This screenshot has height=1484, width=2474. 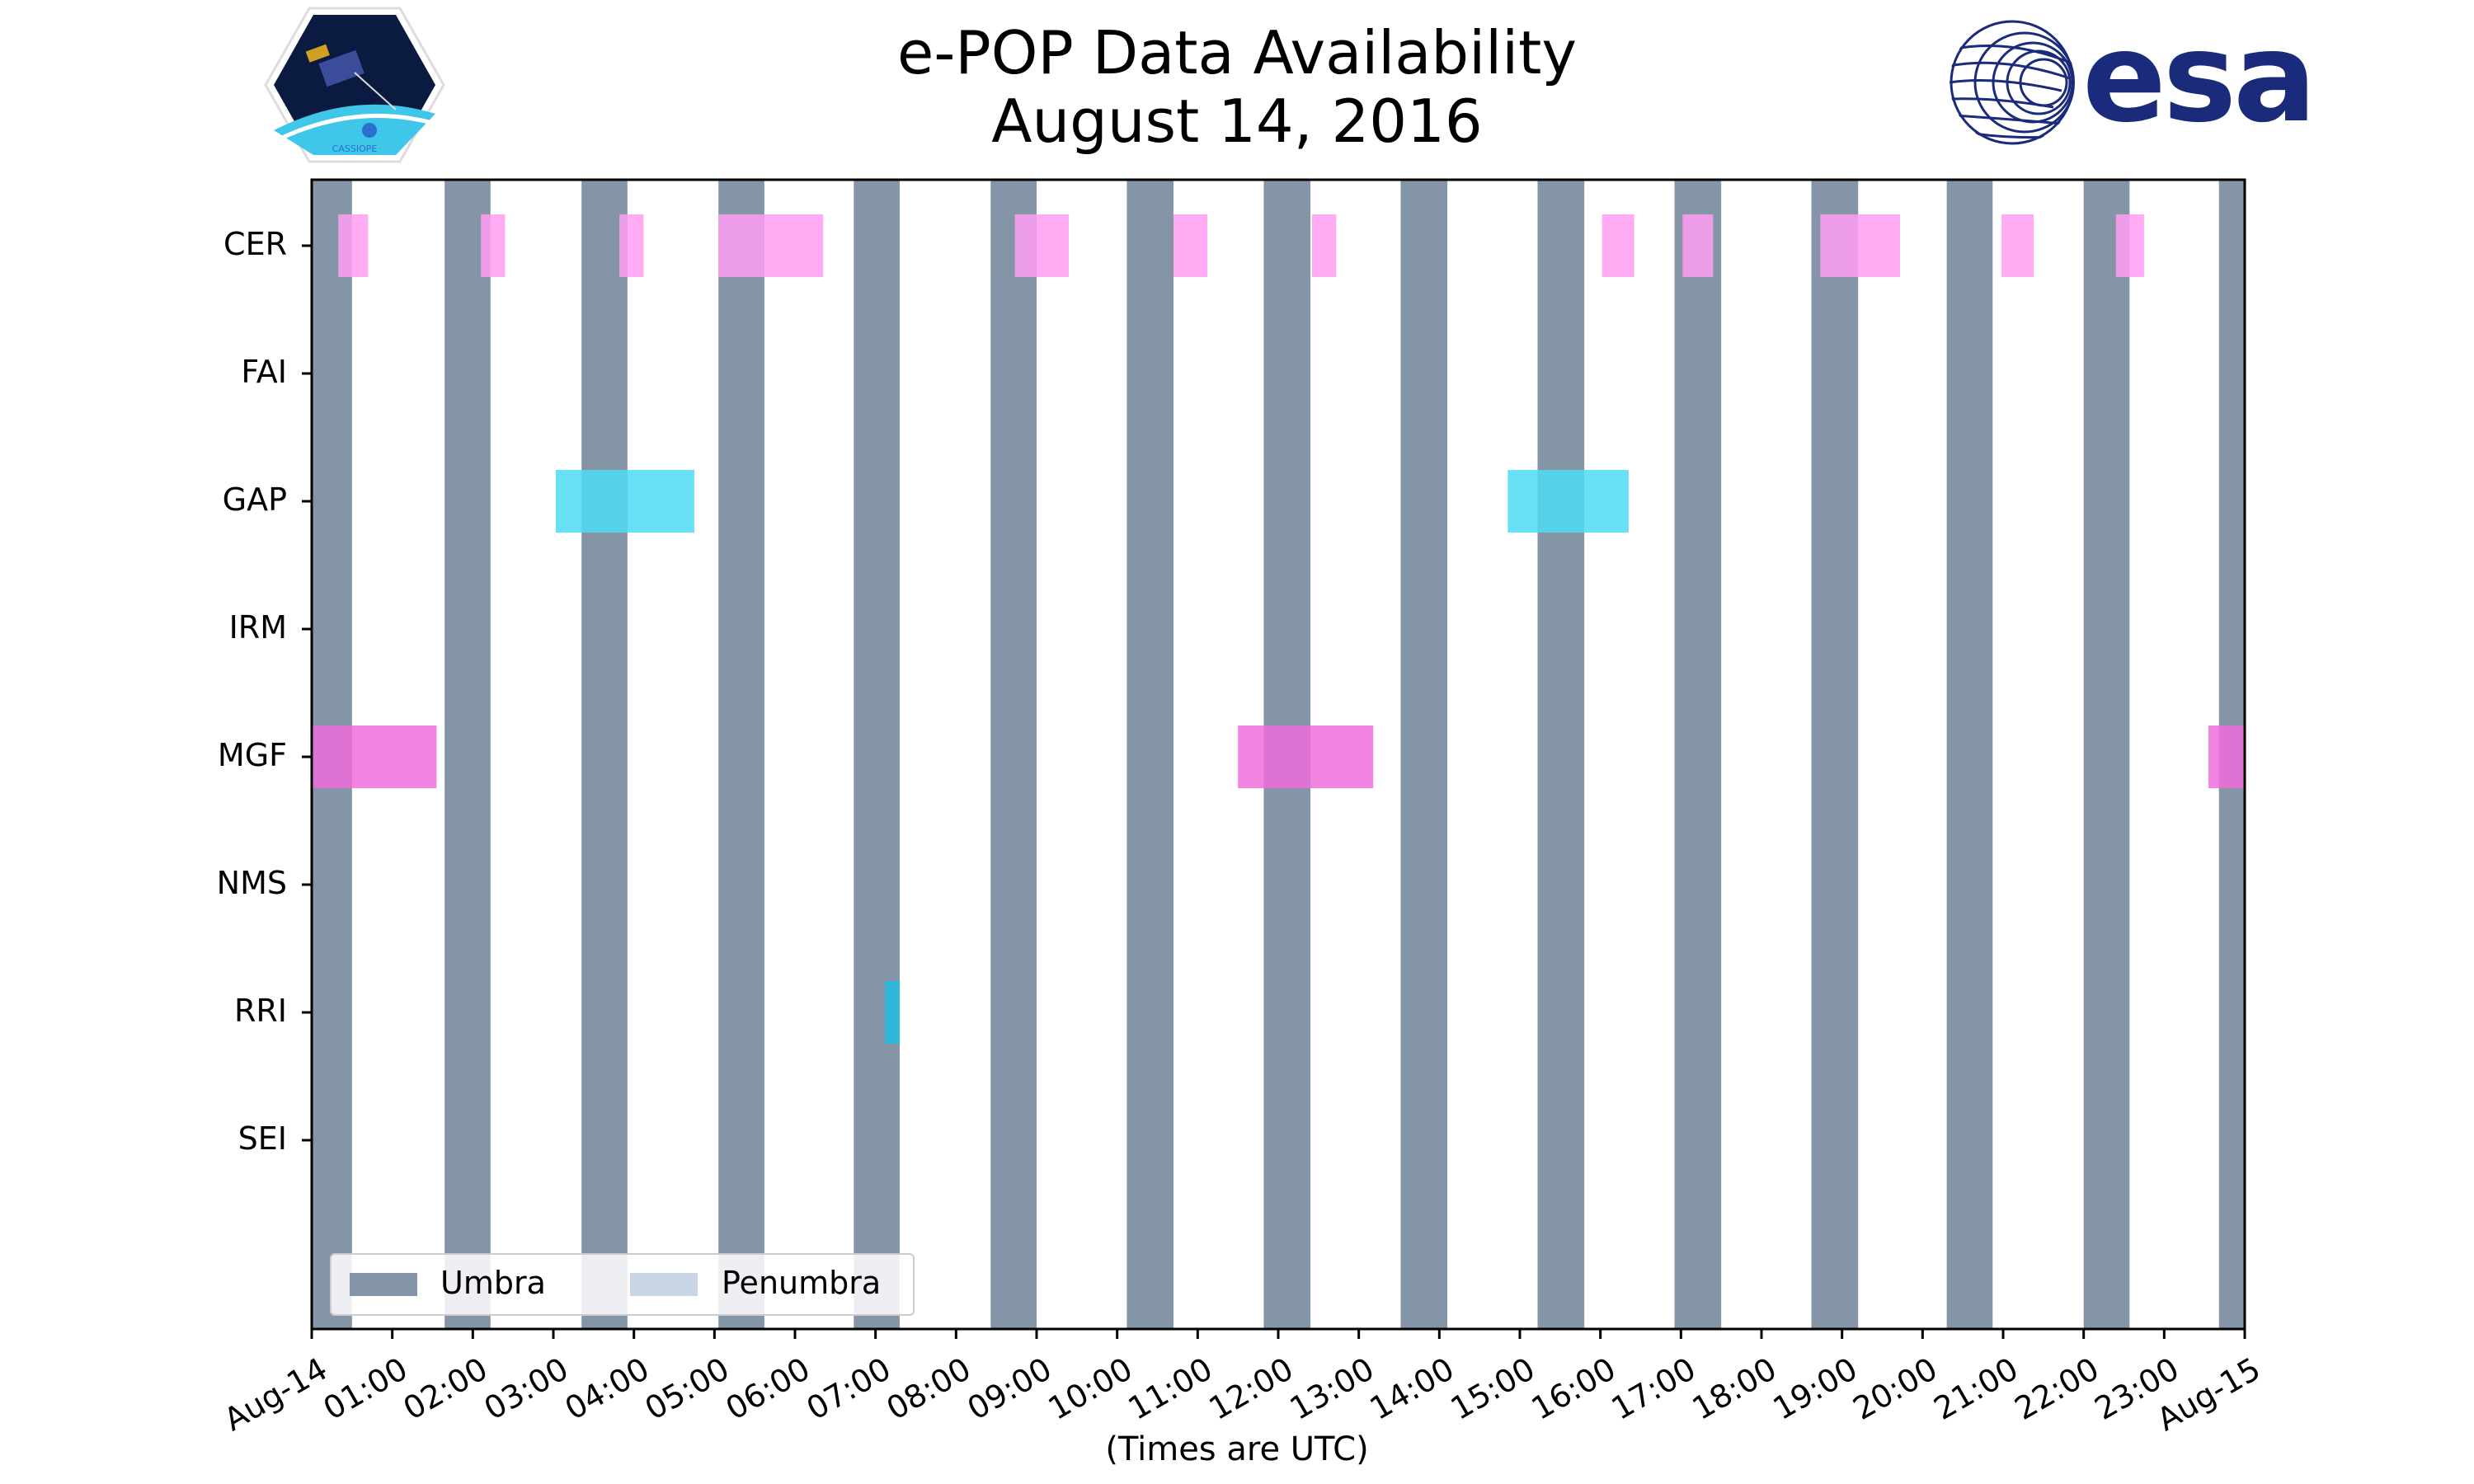 What do you see at coordinates (262, 1138) in the screenshot?
I see `y-tick-label-sei: SEI` at bounding box center [262, 1138].